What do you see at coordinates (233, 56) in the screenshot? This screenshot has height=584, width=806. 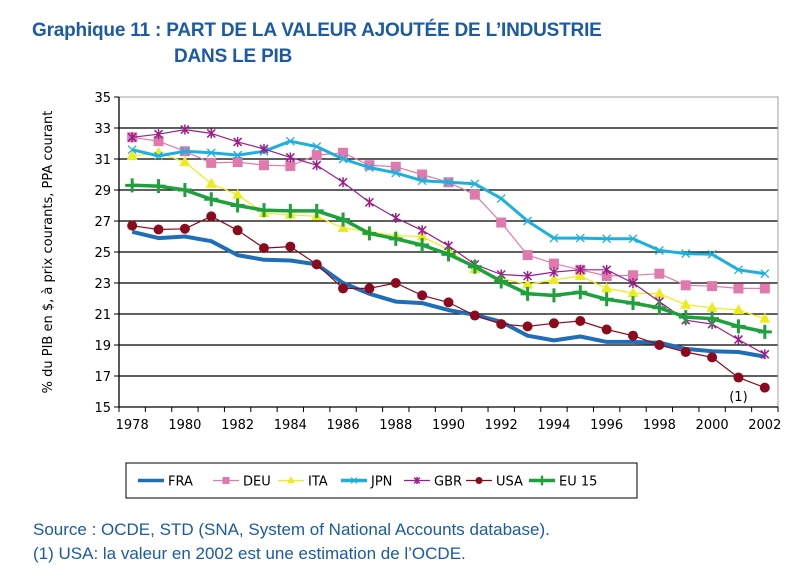 I see `chart-title-line2: DANS LE PIB` at bounding box center [233, 56].